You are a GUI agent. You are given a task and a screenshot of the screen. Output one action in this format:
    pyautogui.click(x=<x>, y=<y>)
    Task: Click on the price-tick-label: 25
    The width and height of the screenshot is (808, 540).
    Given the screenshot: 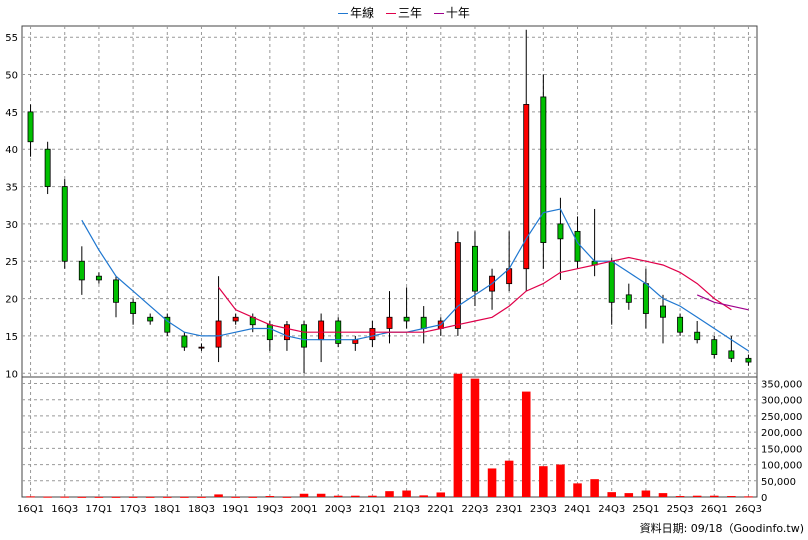 What is the action you would take?
    pyautogui.click(x=11, y=262)
    